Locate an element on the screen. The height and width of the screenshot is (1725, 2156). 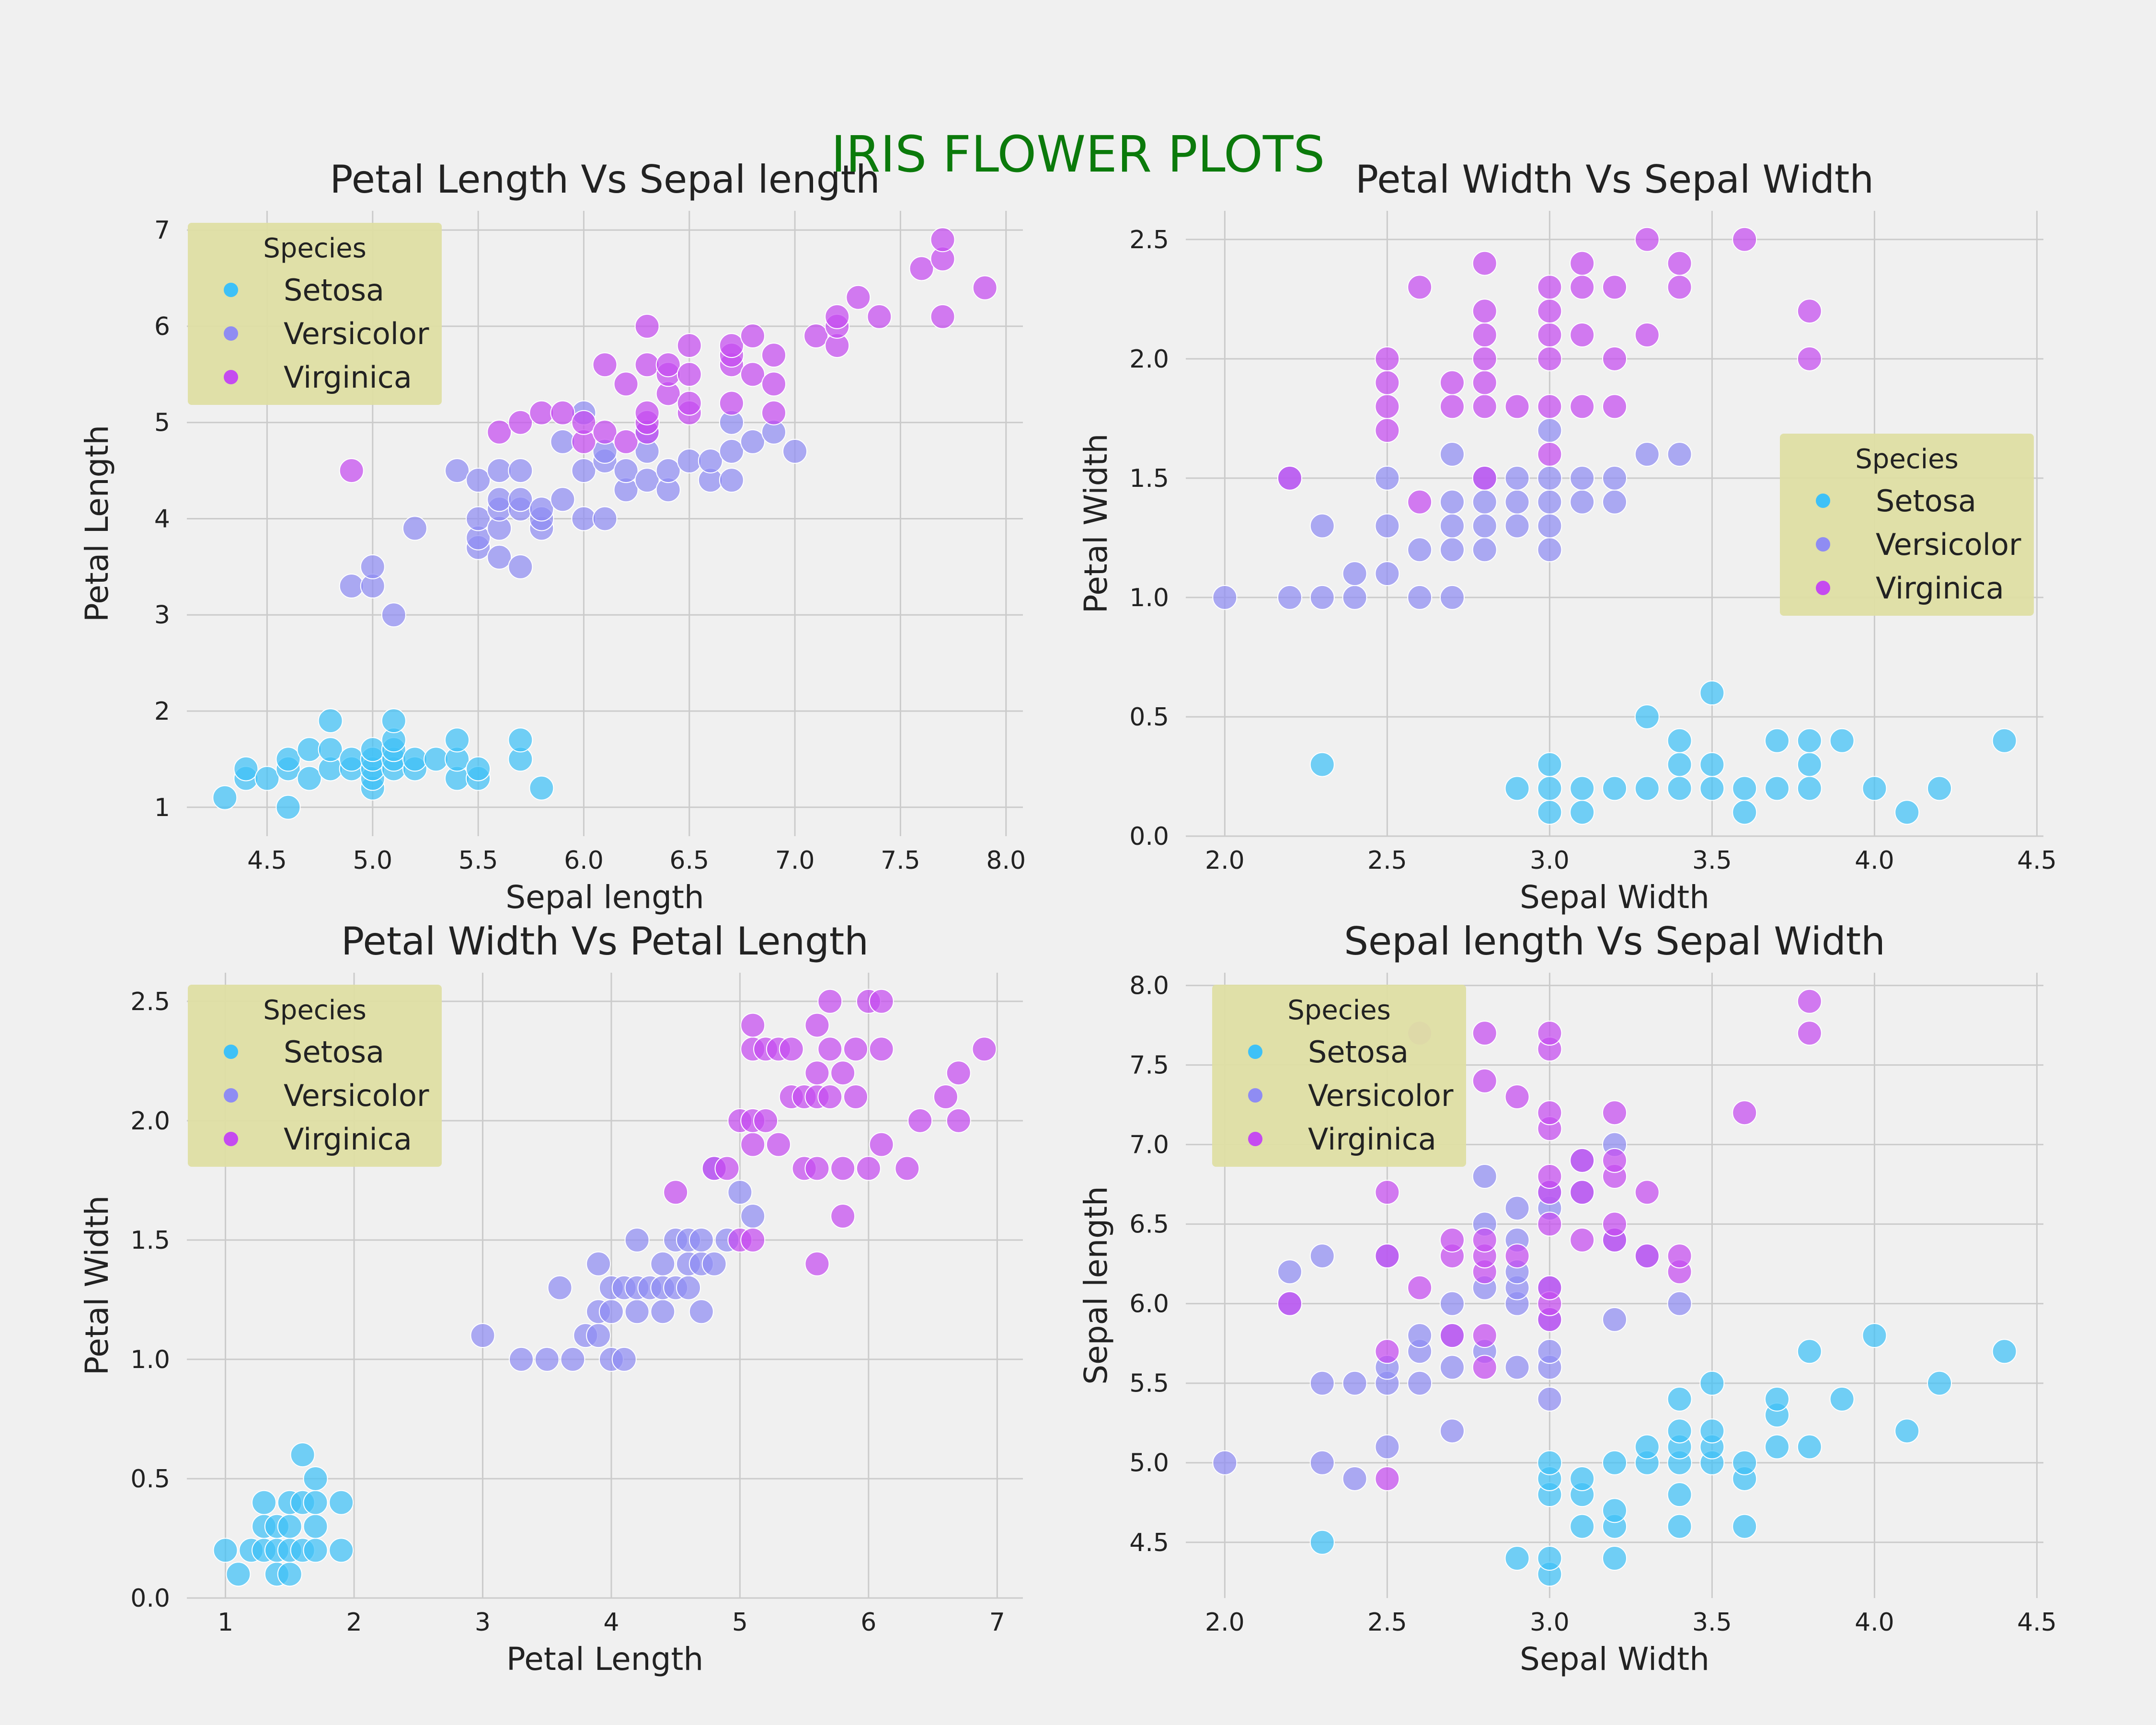
x-tick-label: 8.0 is located at coordinates (1006, 860).